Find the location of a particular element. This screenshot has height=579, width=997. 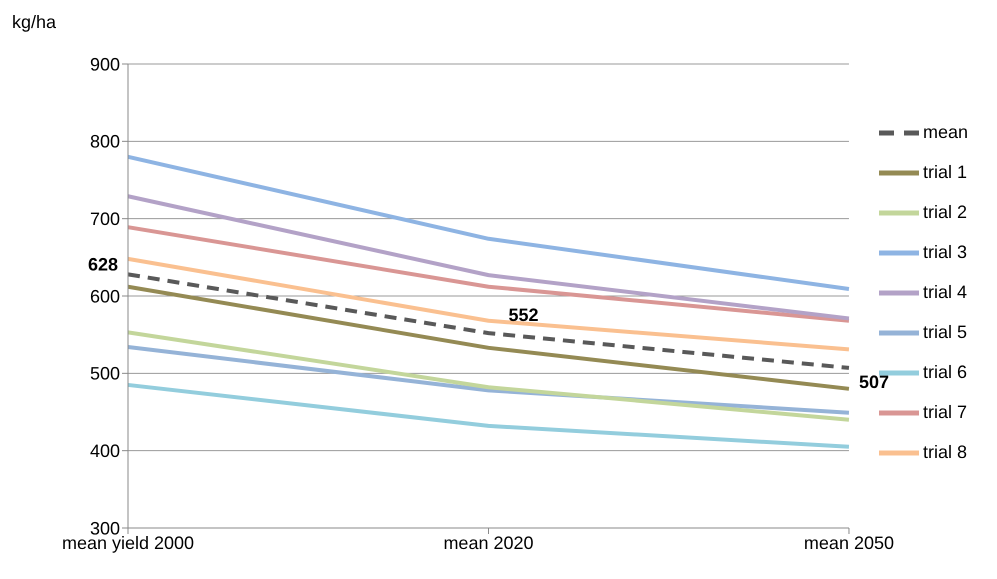

y-tick-label: 800 is located at coordinates (105, 142).